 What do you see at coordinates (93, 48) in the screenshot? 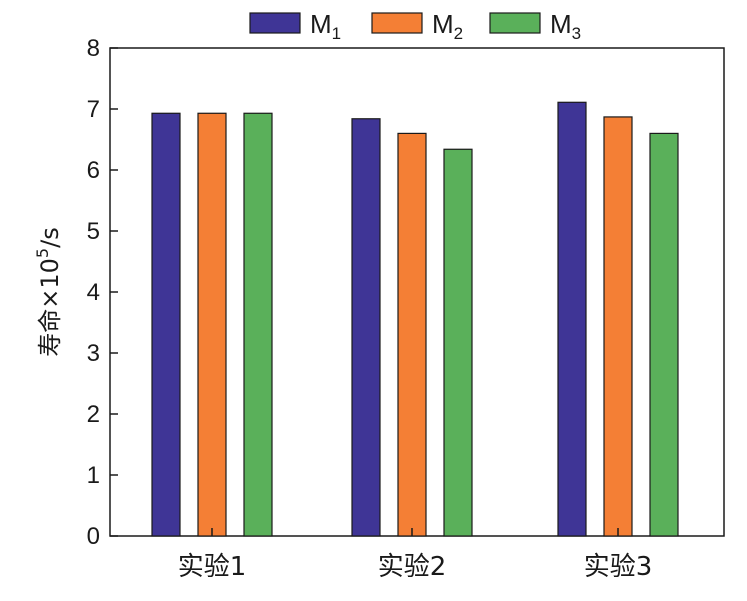
I see `y-tick-label: 8` at bounding box center [93, 48].